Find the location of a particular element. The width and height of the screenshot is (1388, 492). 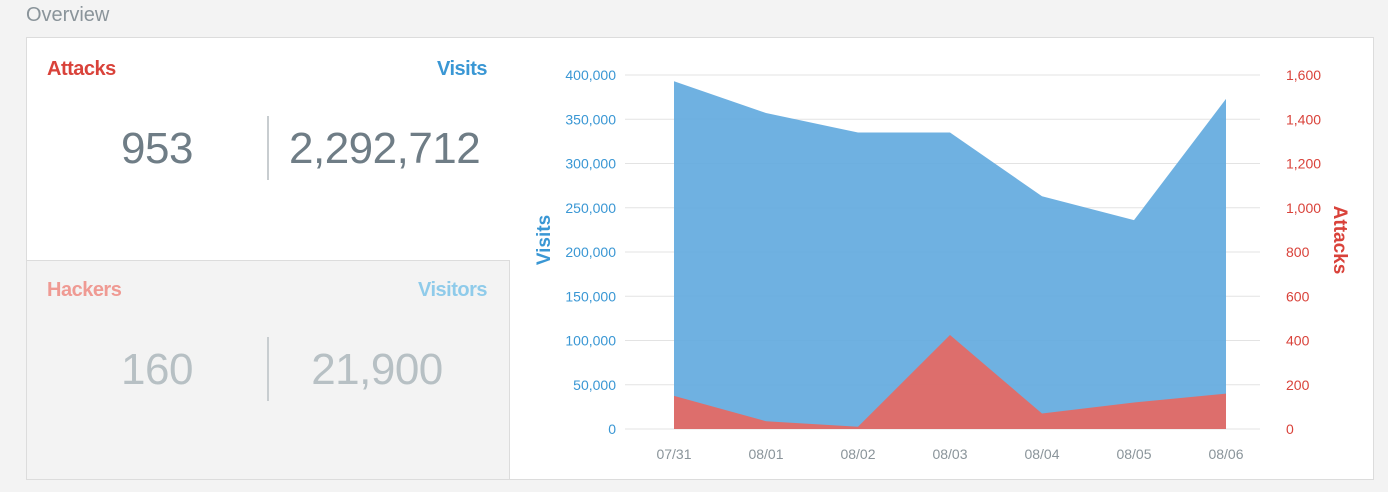

visitors-label: Visitors is located at coordinates (453, 290).